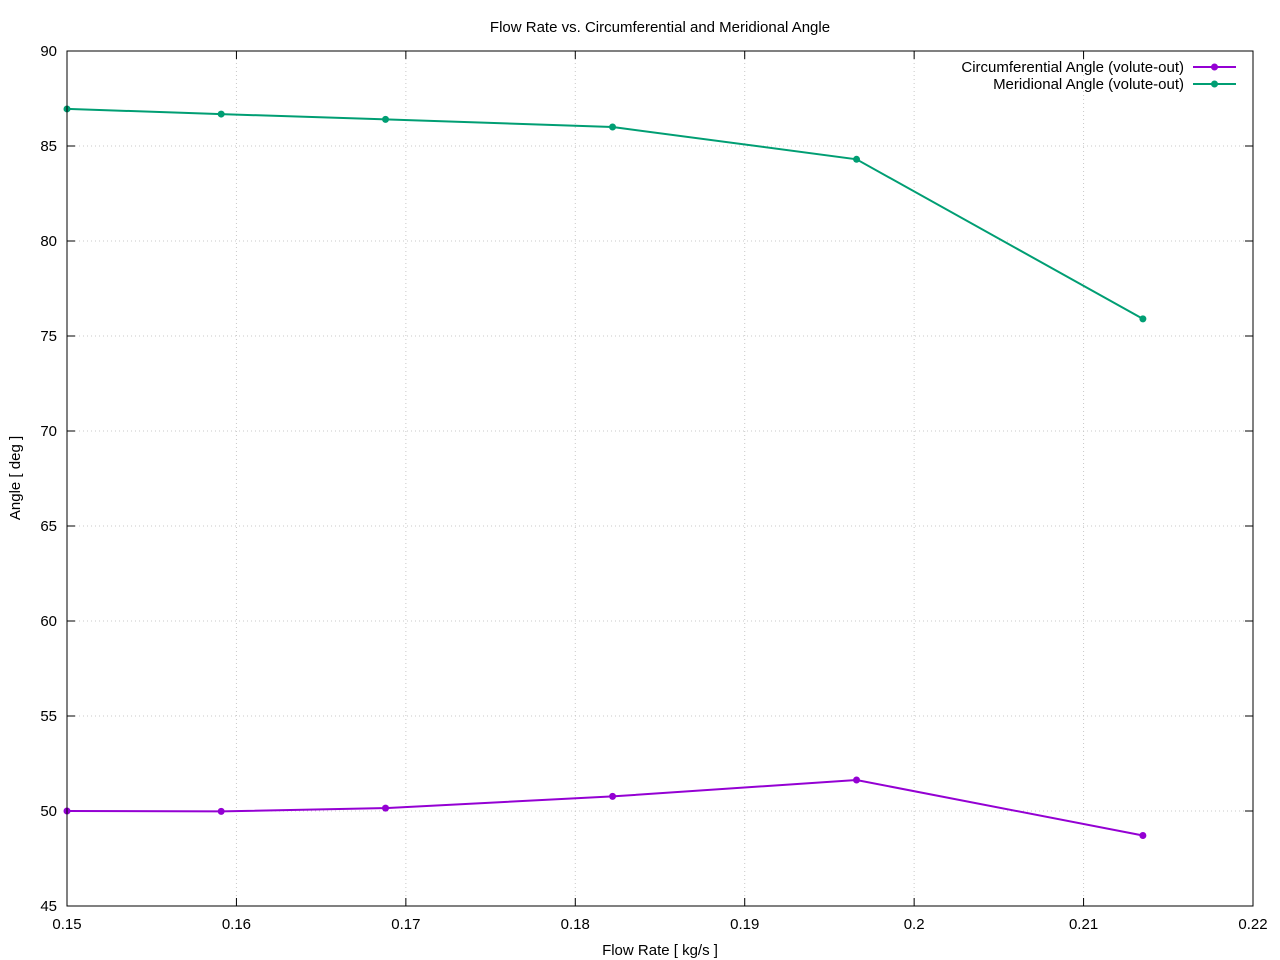 The height and width of the screenshot is (960, 1280). What do you see at coordinates (48, 146) in the screenshot?
I see `y-tick-label: 85` at bounding box center [48, 146].